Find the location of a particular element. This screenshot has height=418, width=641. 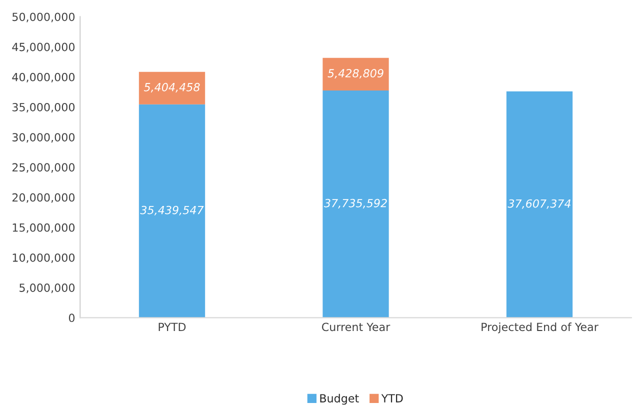

y-tick-label: 15,000,000 is located at coordinates (43, 228).